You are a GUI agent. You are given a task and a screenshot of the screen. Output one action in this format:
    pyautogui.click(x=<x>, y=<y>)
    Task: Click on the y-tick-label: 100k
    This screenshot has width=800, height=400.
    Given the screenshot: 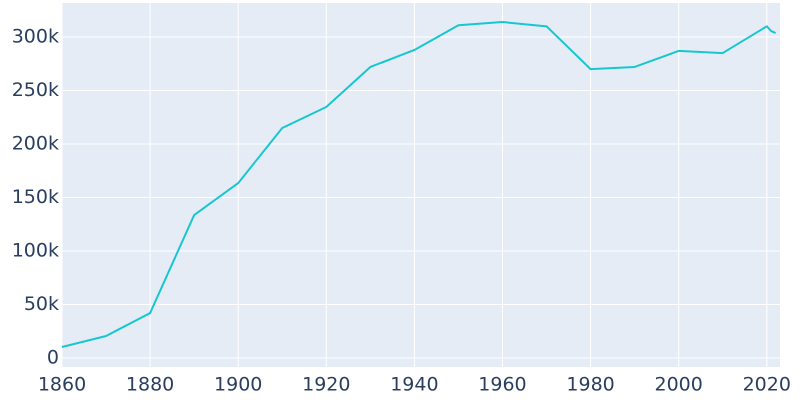 What is the action you would take?
    pyautogui.click(x=35, y=251)
    